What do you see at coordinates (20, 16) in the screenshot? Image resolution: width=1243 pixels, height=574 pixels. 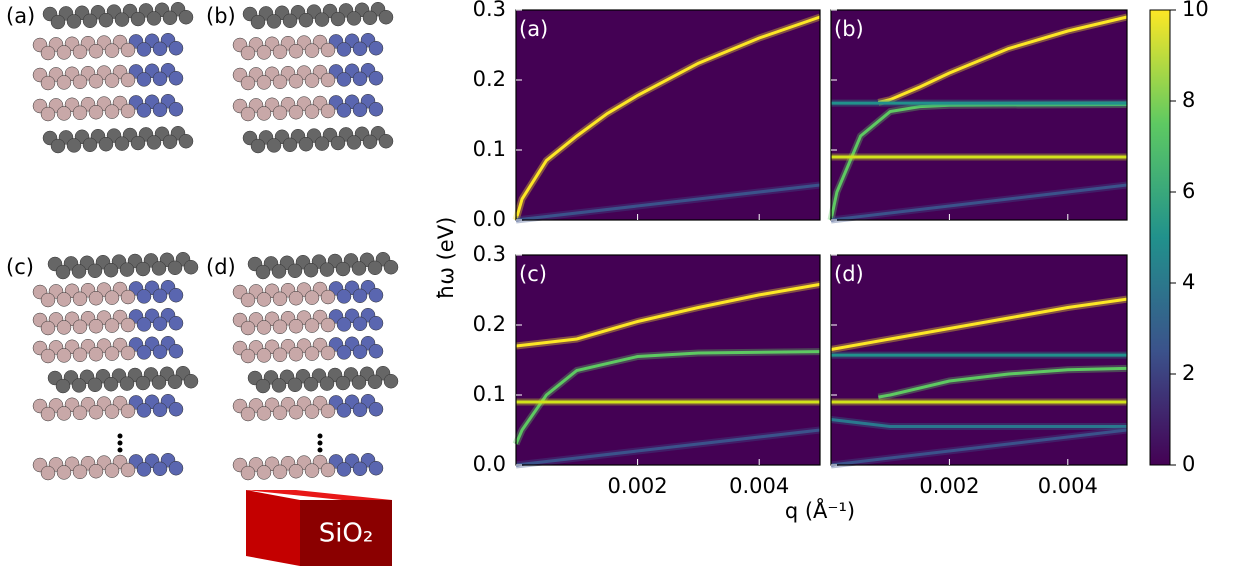 I see `structure-label: (a)` at bounding box center [20, 16].